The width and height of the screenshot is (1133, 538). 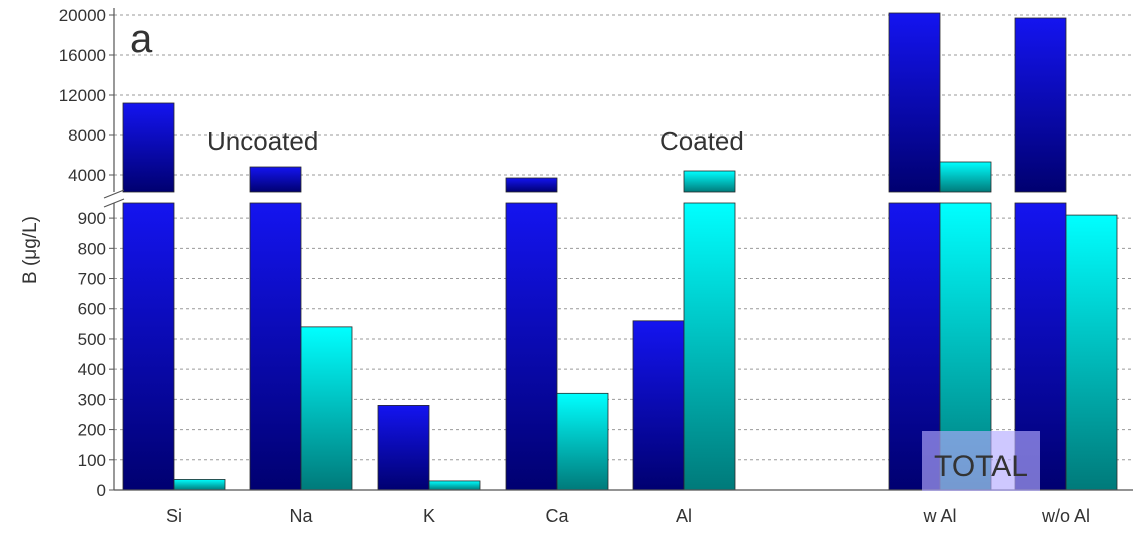 What do you see at coordinates (82, 95) in the screenshot?
I see `y-tick-label: 12000` at bounding box center [82, 95].